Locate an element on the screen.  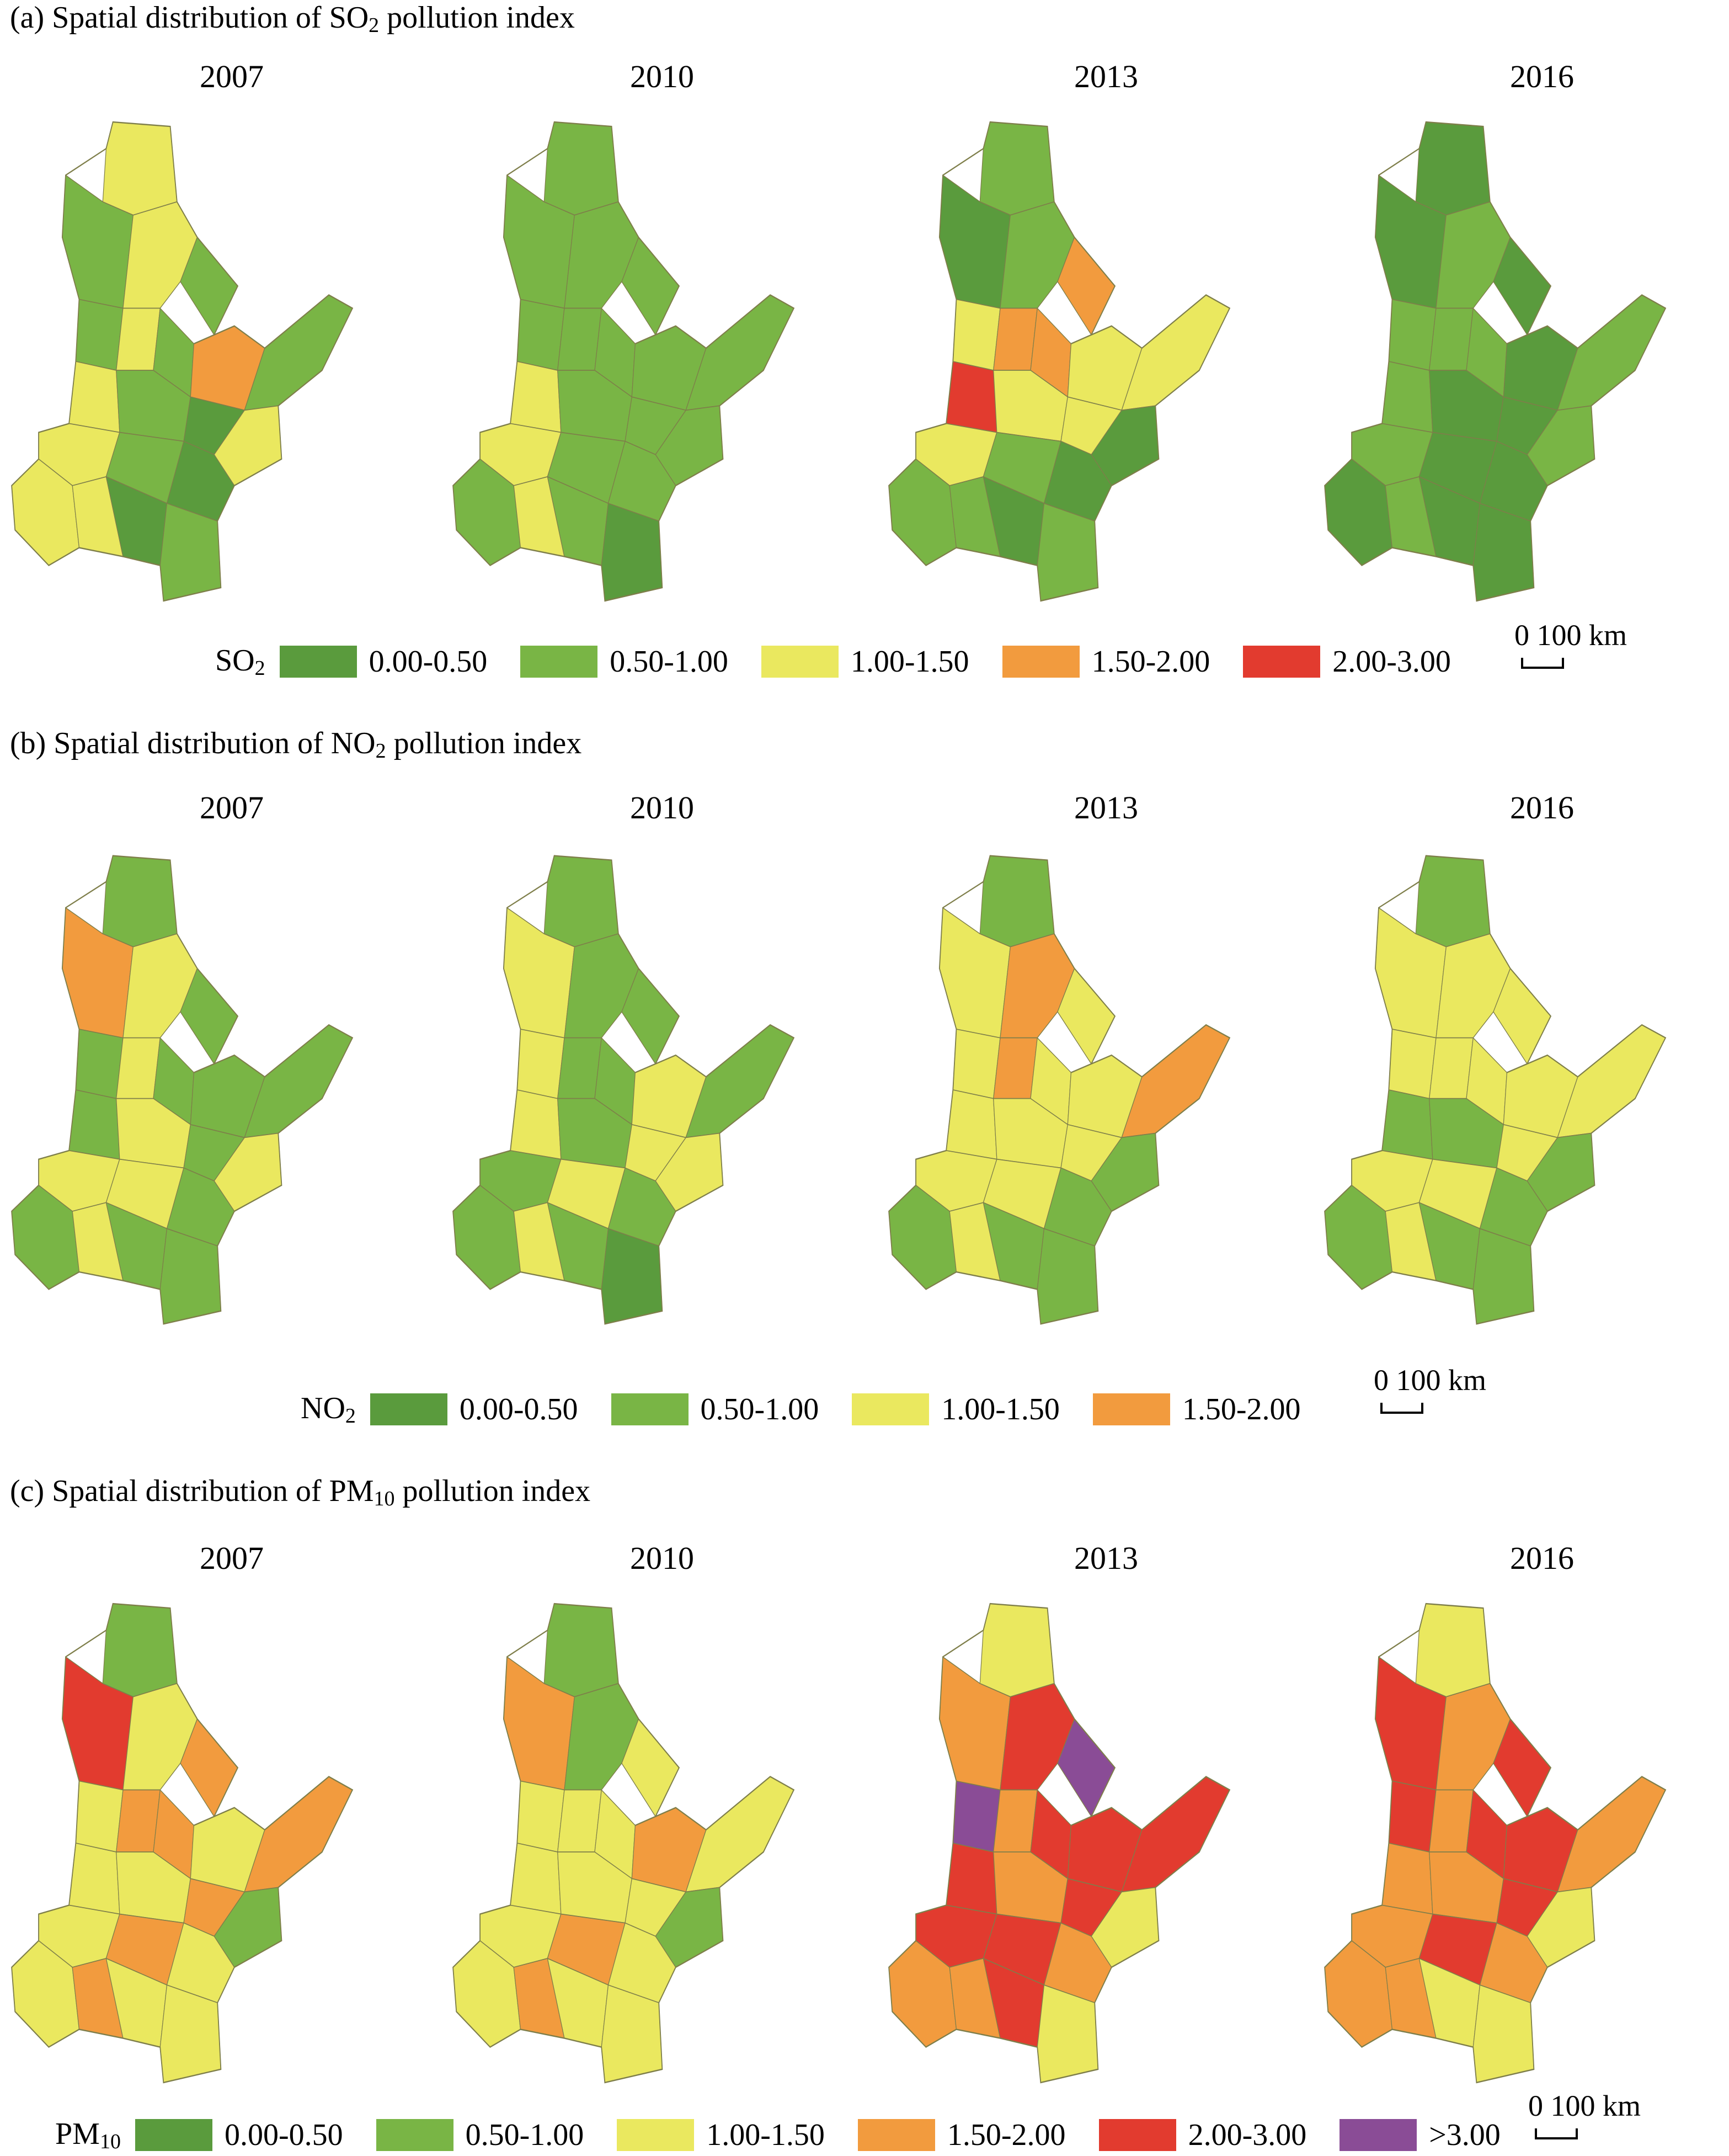
legend-item: 1.00-1.50 is located at coordinates (956, 1409).